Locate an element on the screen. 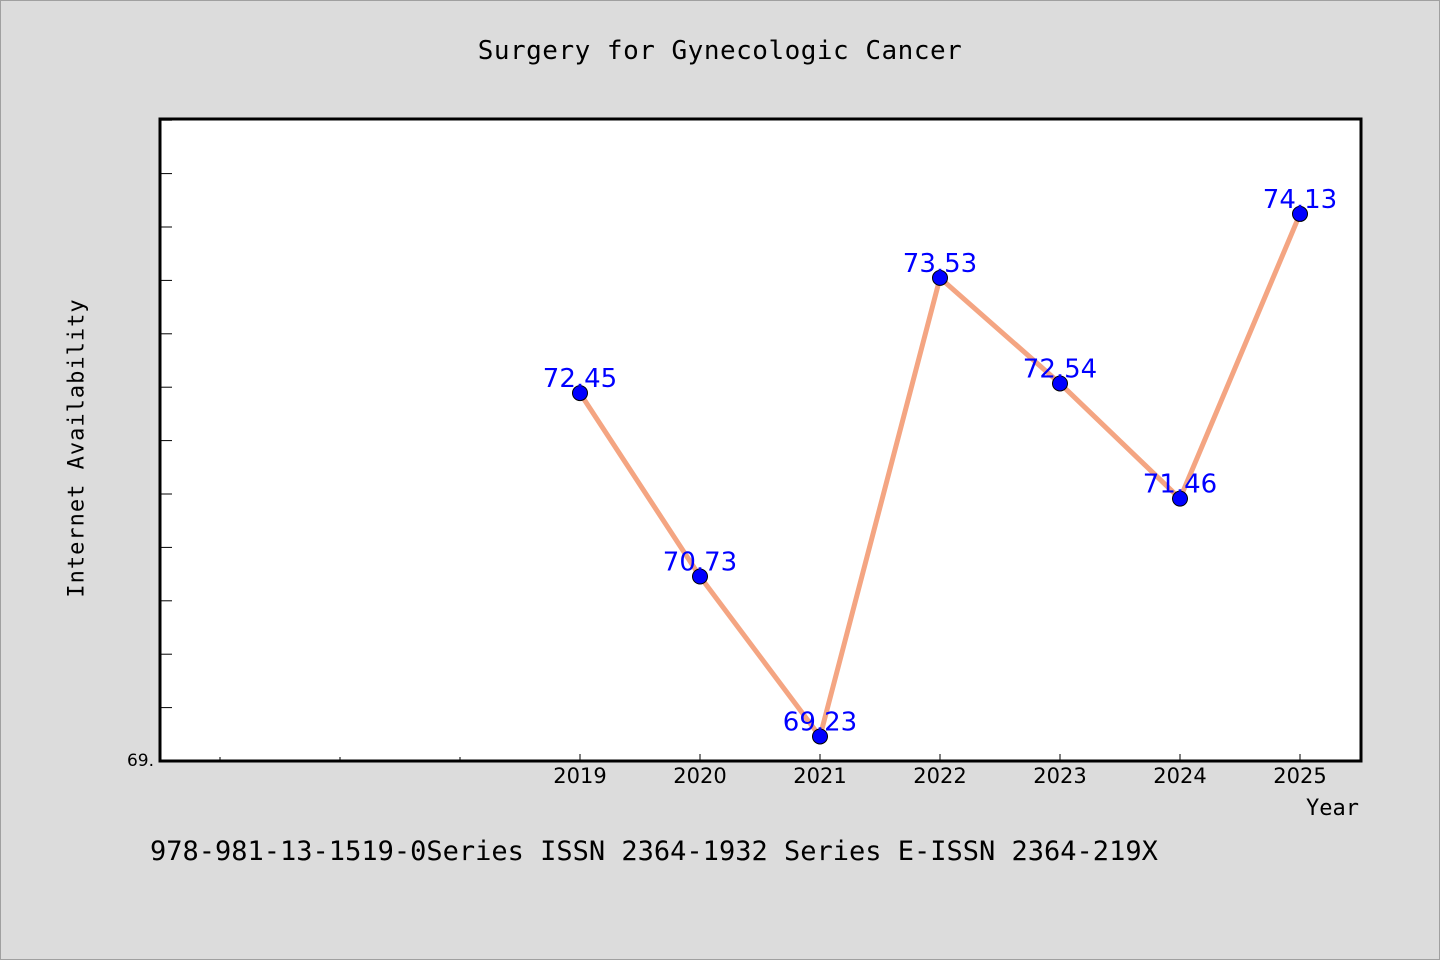 The width and height of the screenshot is (1440, 960). data-label: 69.23 is located at coordinates (820, 722).